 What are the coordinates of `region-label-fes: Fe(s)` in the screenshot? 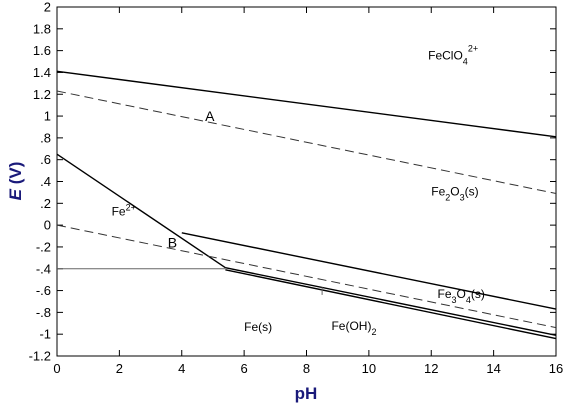 It's located at (258, 327).